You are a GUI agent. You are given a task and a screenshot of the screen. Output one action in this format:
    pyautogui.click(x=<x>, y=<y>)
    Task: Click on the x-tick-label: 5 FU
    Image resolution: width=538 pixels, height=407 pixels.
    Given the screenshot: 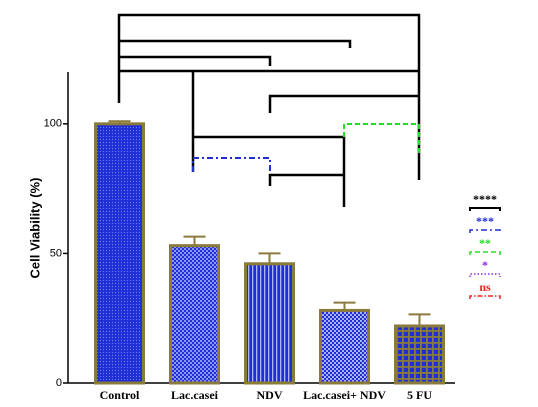 What is the action you would take?
    pyautogui.click(x=419, y=395)
    